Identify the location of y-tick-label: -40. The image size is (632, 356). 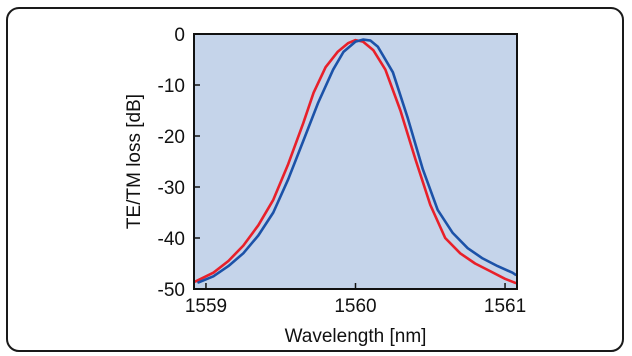
(171, 239).